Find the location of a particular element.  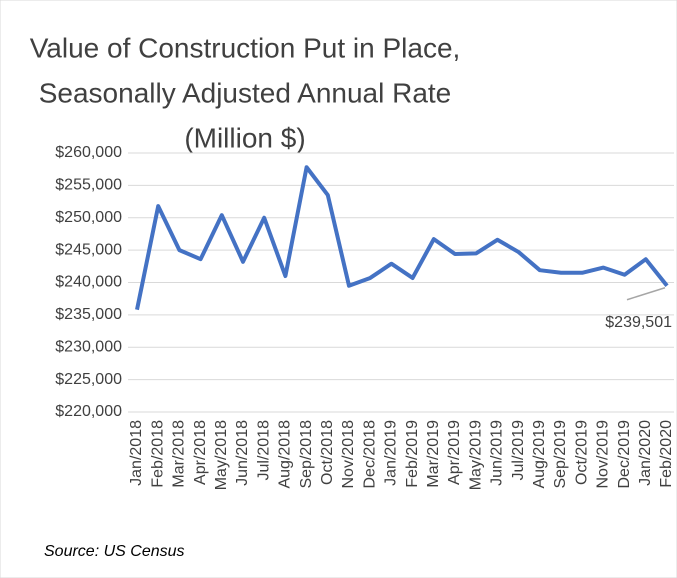

x-tick-label: Aug/2018 is located at coordinates (285, 454).